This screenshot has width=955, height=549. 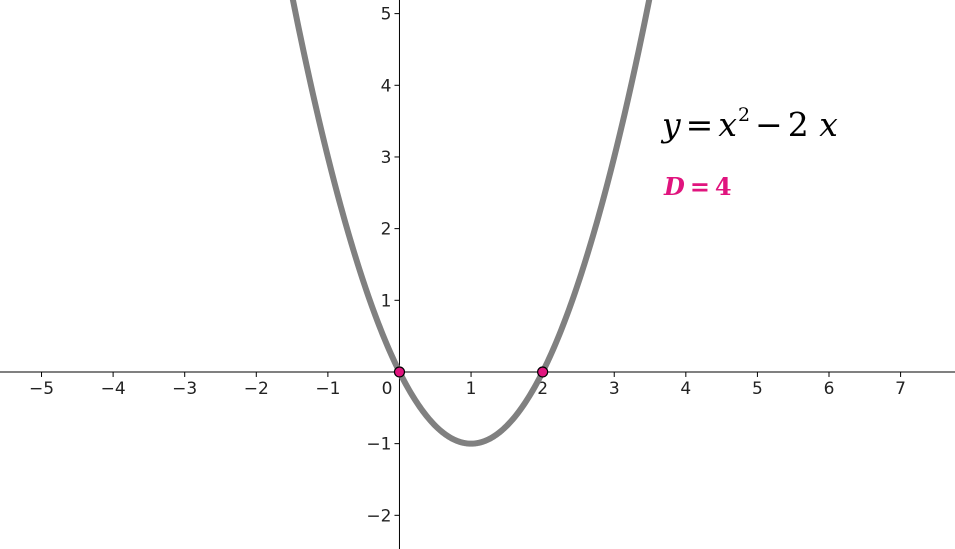 What do you see at coordinates (674, 186) in the screenshot?
I see `discriminant-var: D` at bounding box center [674, 186].